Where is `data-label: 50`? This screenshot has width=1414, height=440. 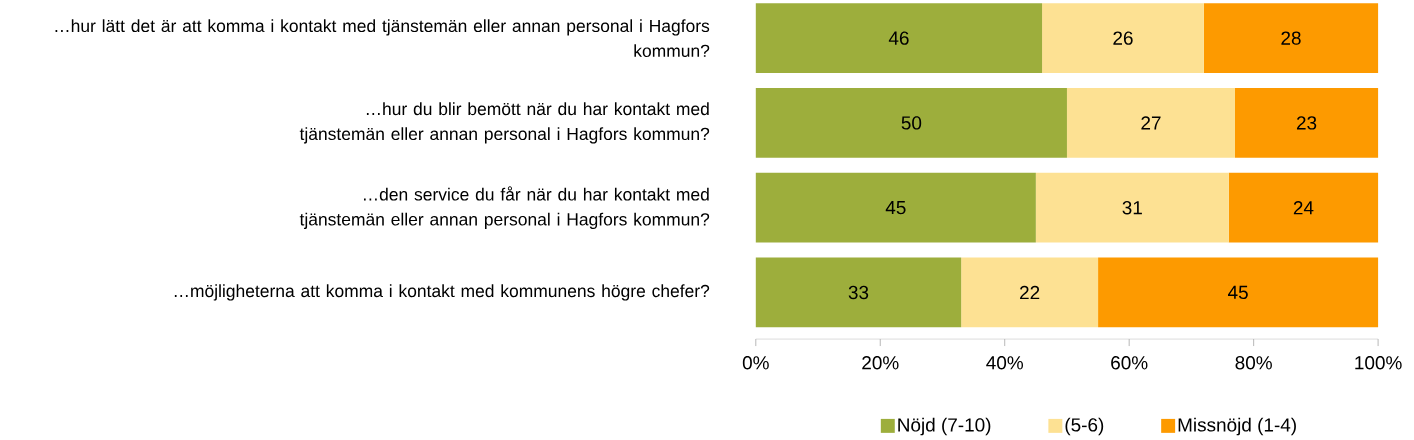 data-label: 50 is located at coordinates (911, 123).